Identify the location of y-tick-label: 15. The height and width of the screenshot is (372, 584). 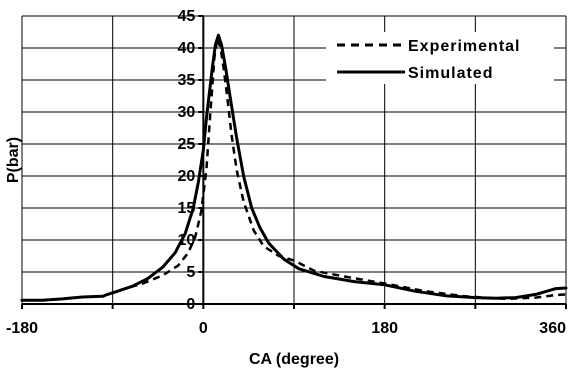
(187, 208).